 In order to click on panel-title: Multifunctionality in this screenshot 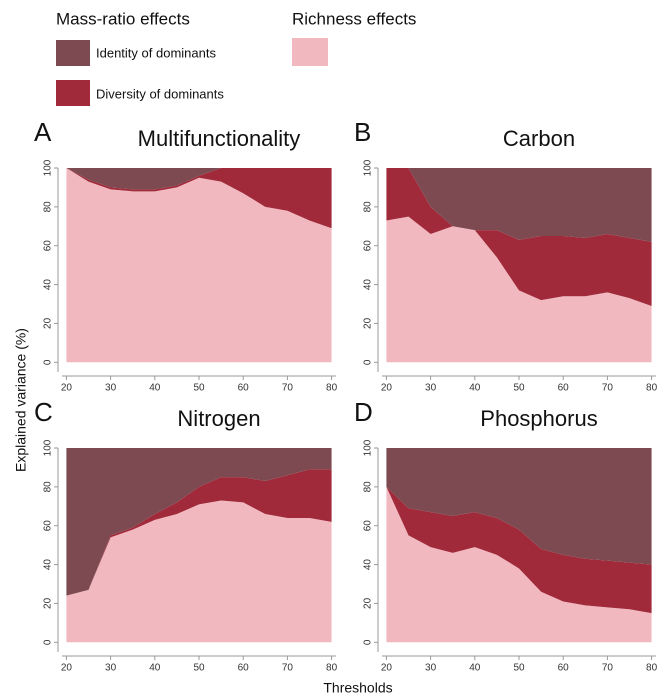, I will do `click(219, 138)`.